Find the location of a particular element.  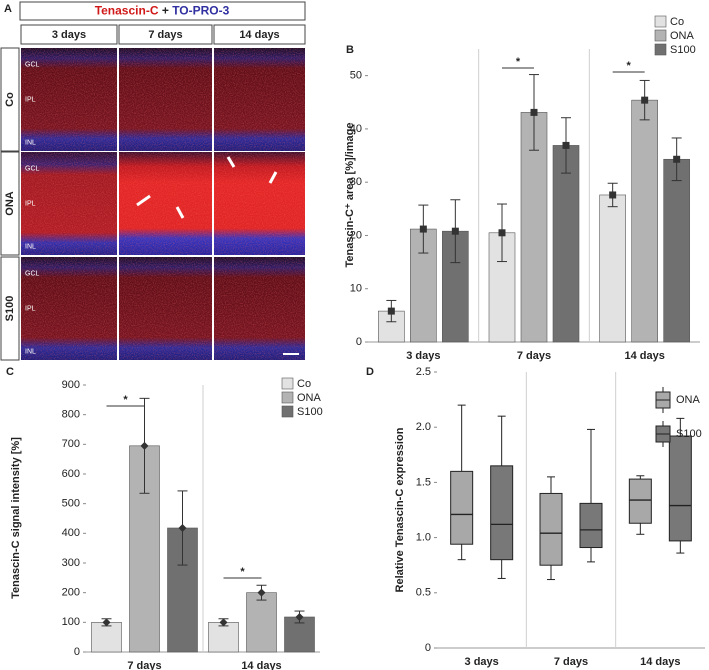

panel-a: A Tenascin-C + TO-PRO-3 is located at coordinates (155, 11).